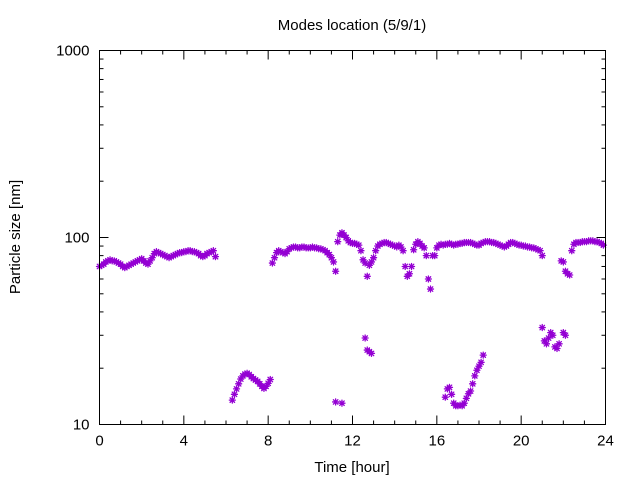 The height and width of the screenshot is (480, 640). I want to click on x-tick-label: 0, so click(99, 441).